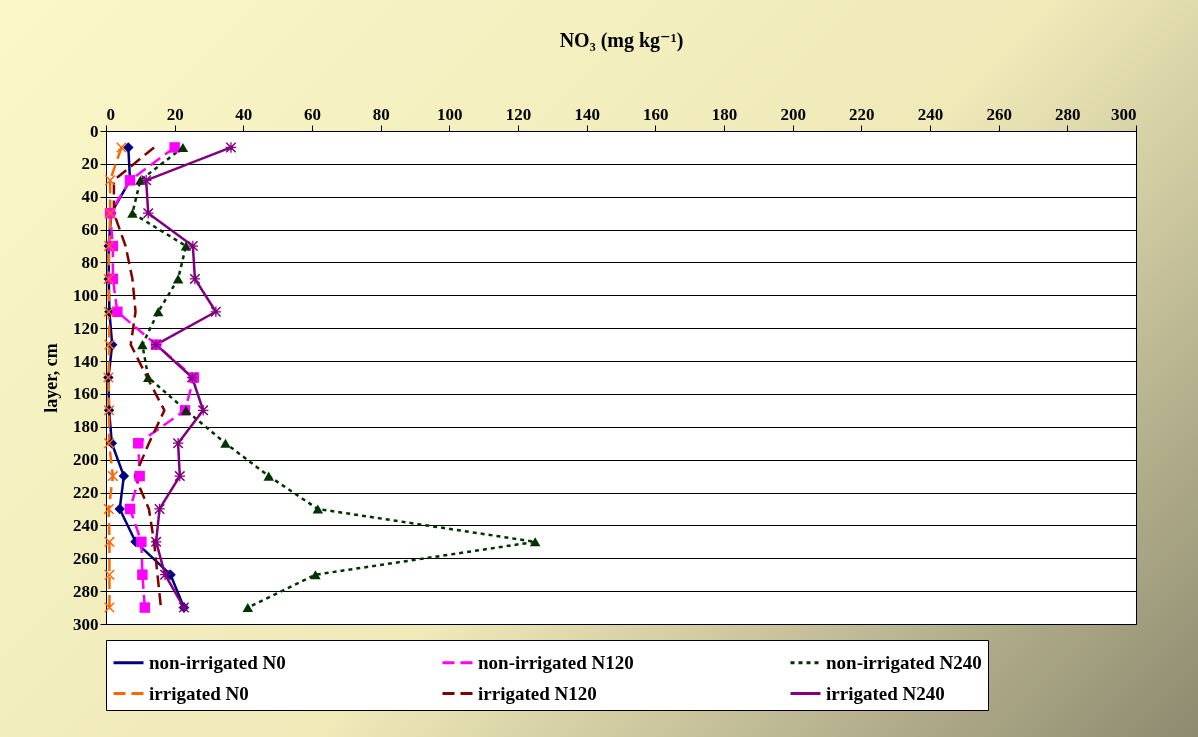  I want to click on y-tick-label: 100, so click(86, 295).